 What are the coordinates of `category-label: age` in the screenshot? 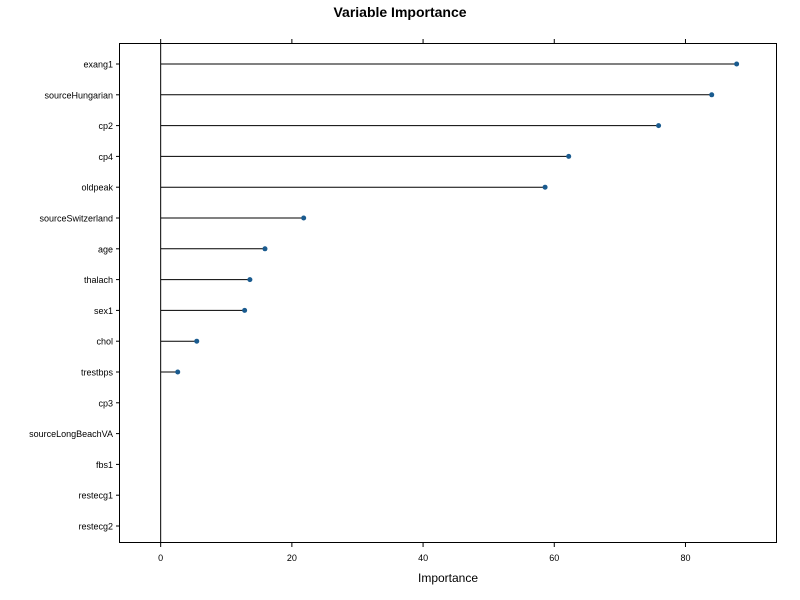 It's located at (105, 249).